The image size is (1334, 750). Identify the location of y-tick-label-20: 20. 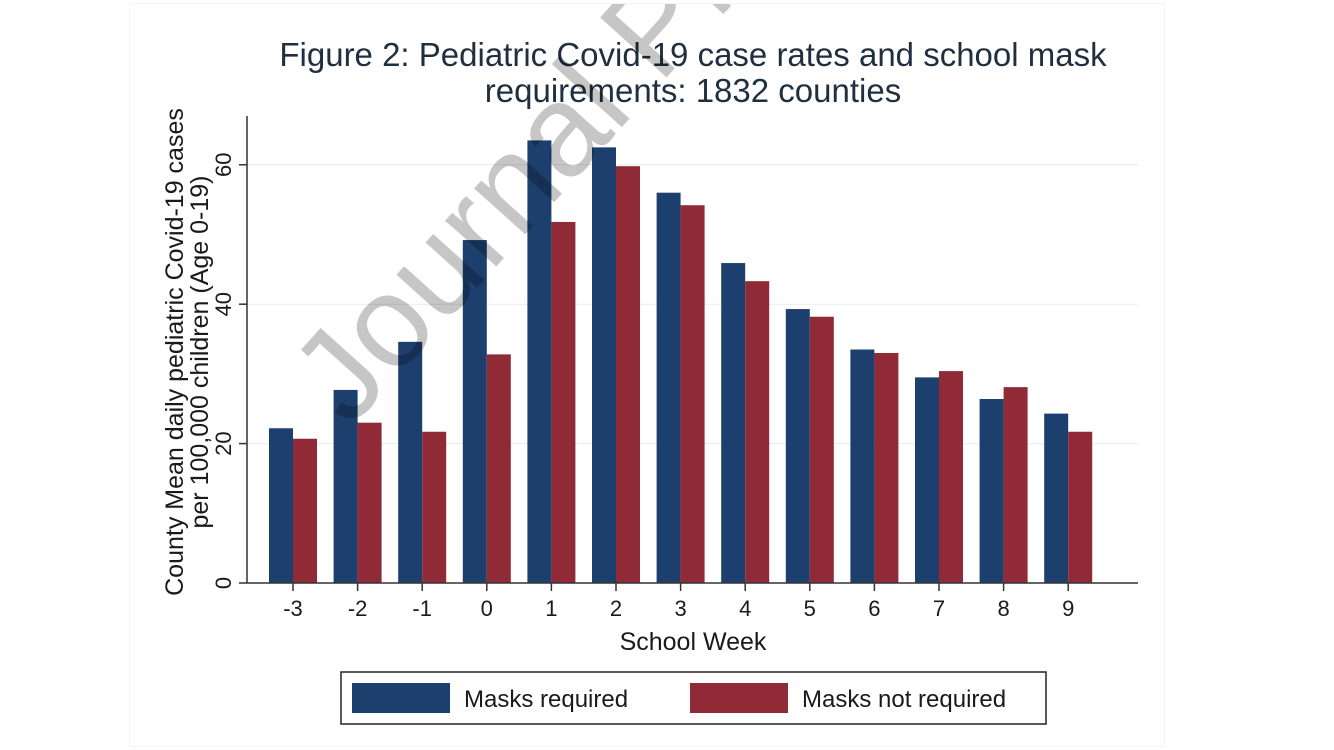
(223, 443).